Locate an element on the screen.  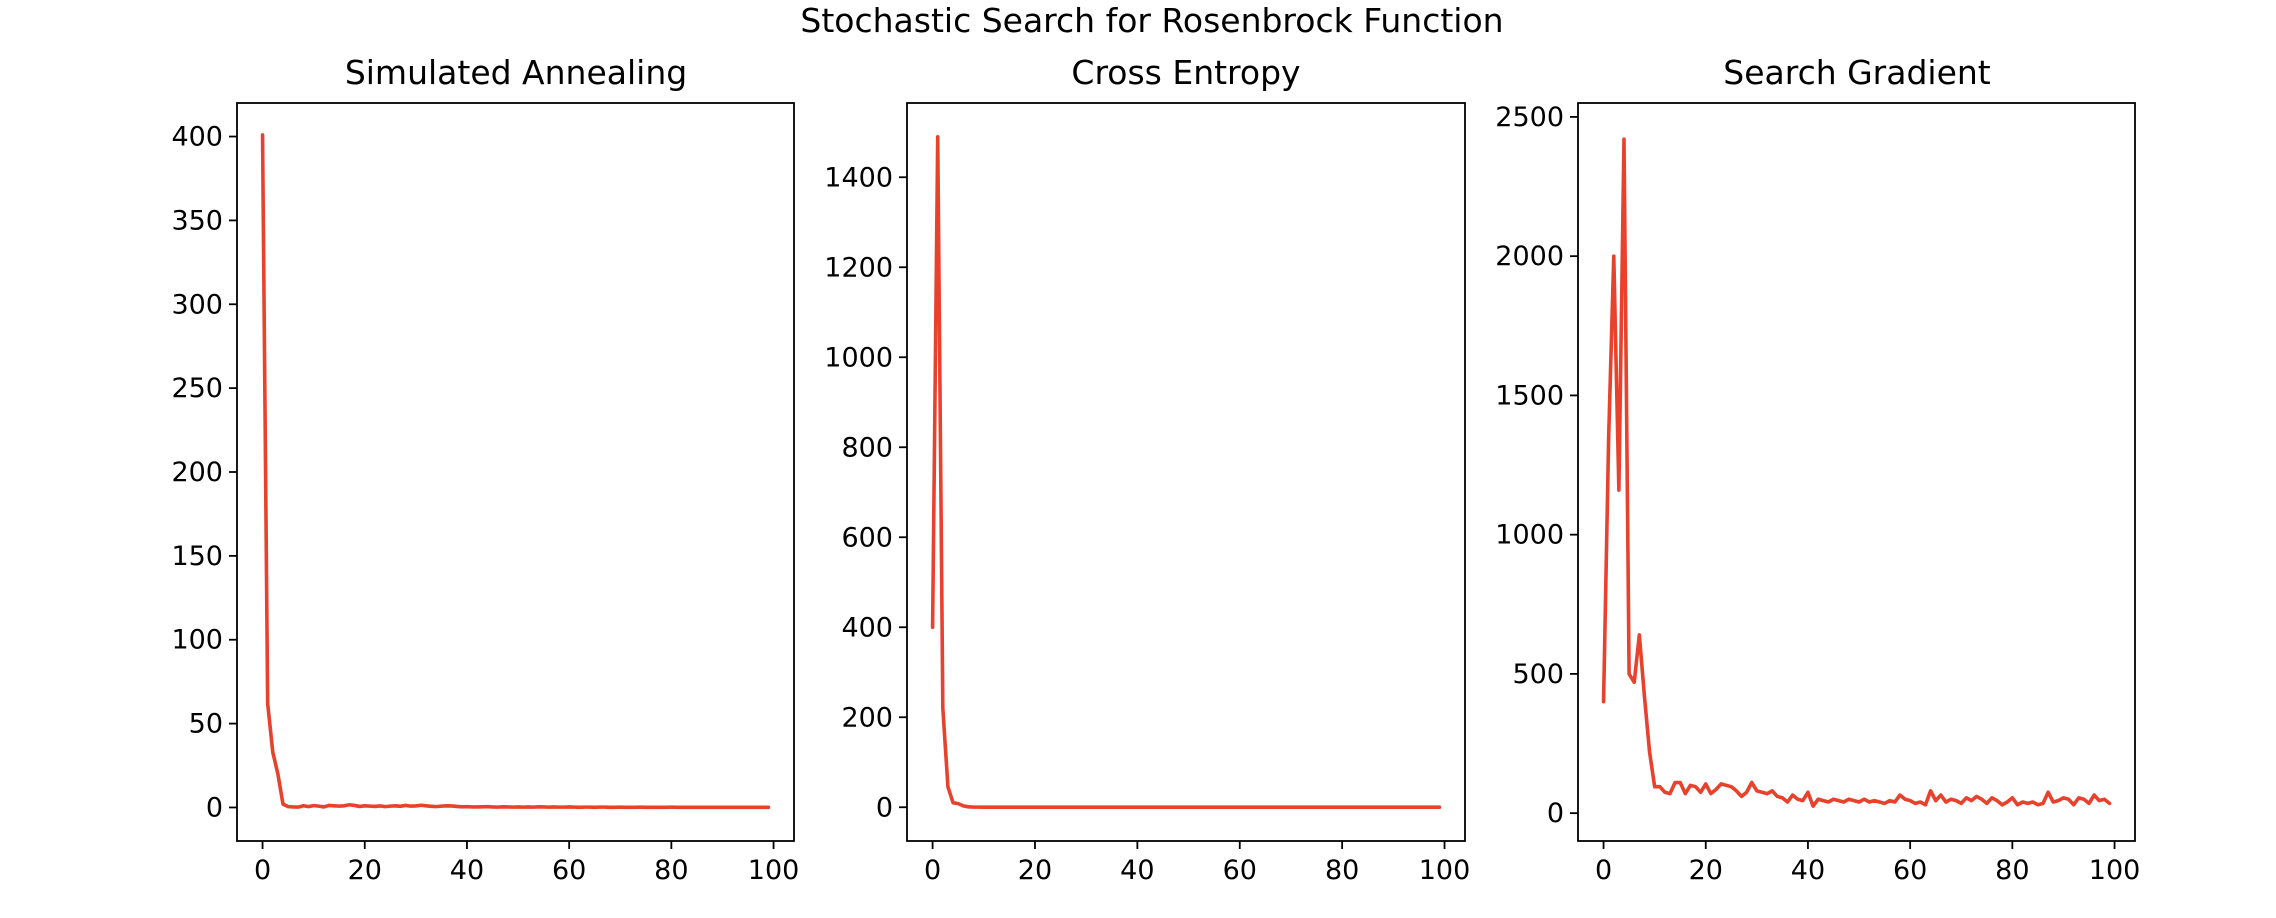
subplot-title-simulated-annealing: Simulated Annealing is located at coordinates (516, 72).